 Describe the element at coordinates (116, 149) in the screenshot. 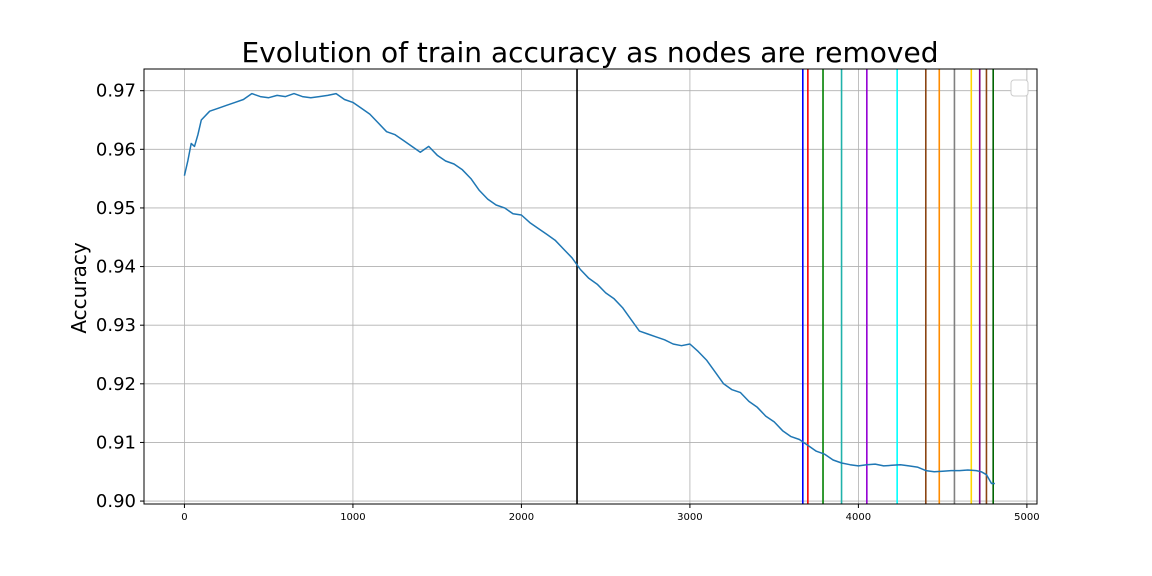

I see `y-tick-label: 0.96` at that location.